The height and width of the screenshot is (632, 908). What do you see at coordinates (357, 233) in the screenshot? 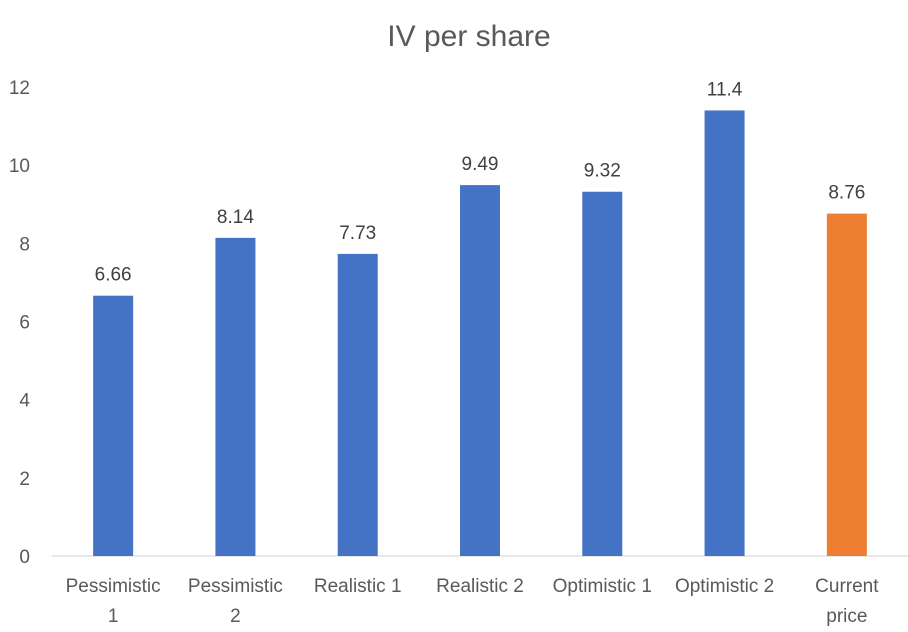
I see `data-label: 7.73` at bounding box center [357, 233].